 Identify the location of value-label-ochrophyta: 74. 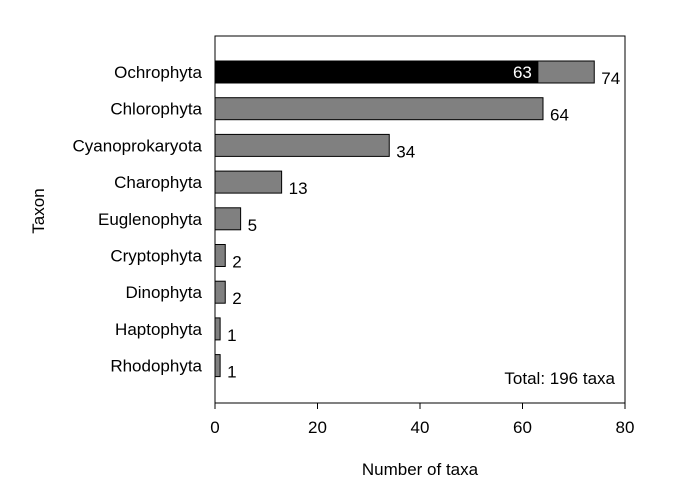
(610, 78).